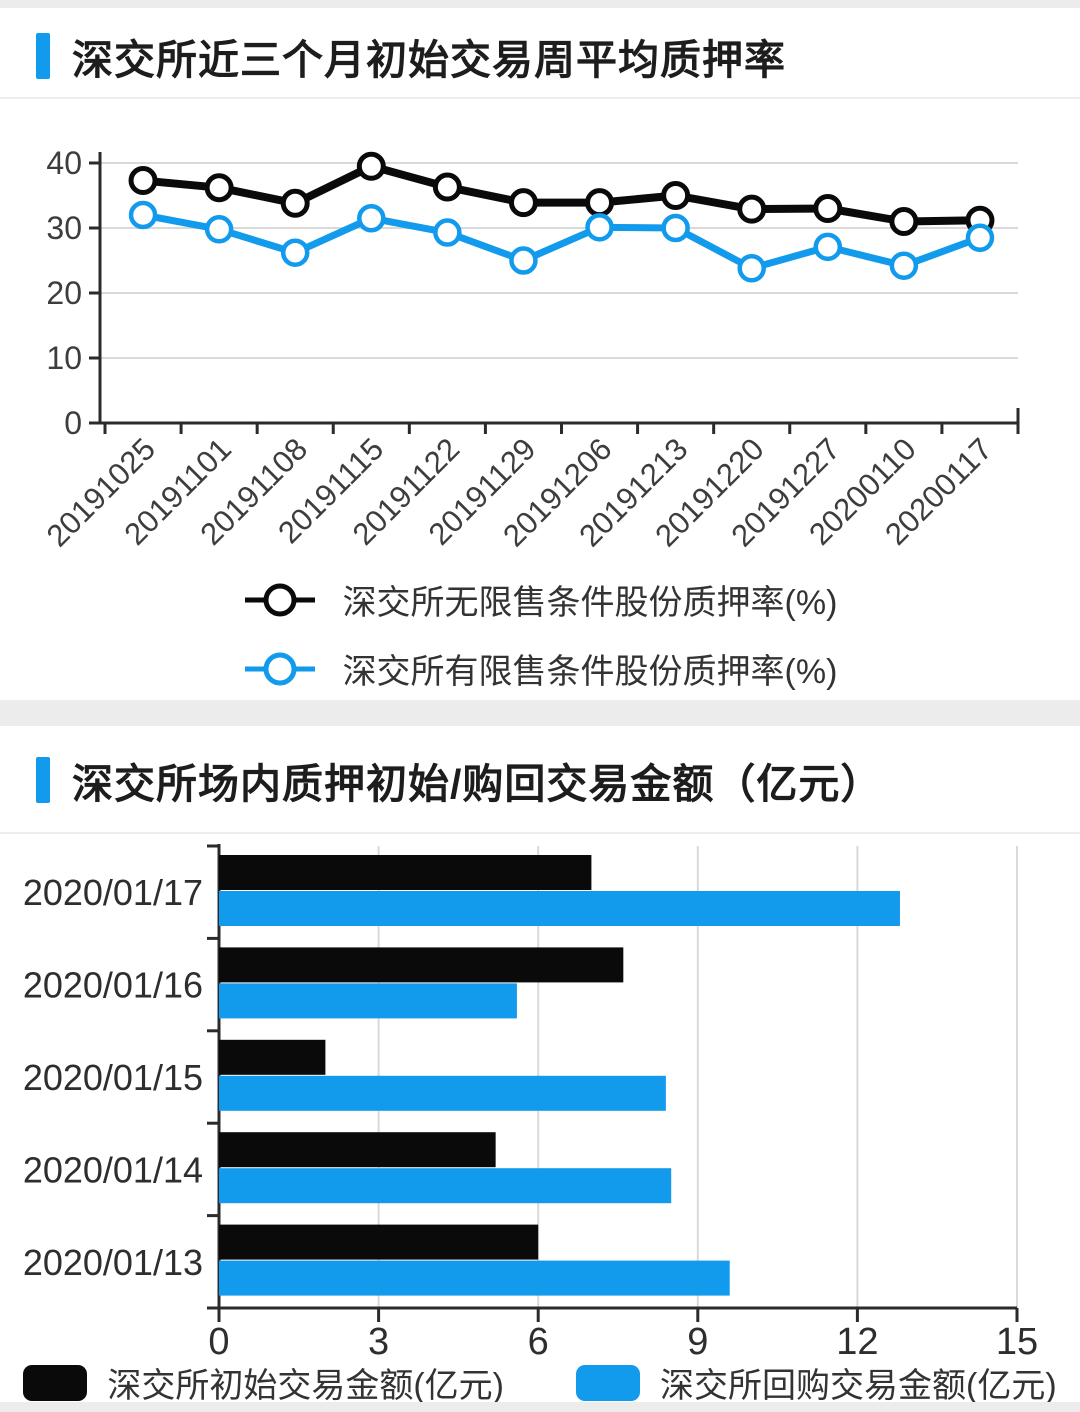 The width and height of the screenshot is (1080, 1412). Describe the element at coordinates (858, 1386) in the screenshot. I see `legend-label: 深交所回购交易金额(亿元)` at that location.